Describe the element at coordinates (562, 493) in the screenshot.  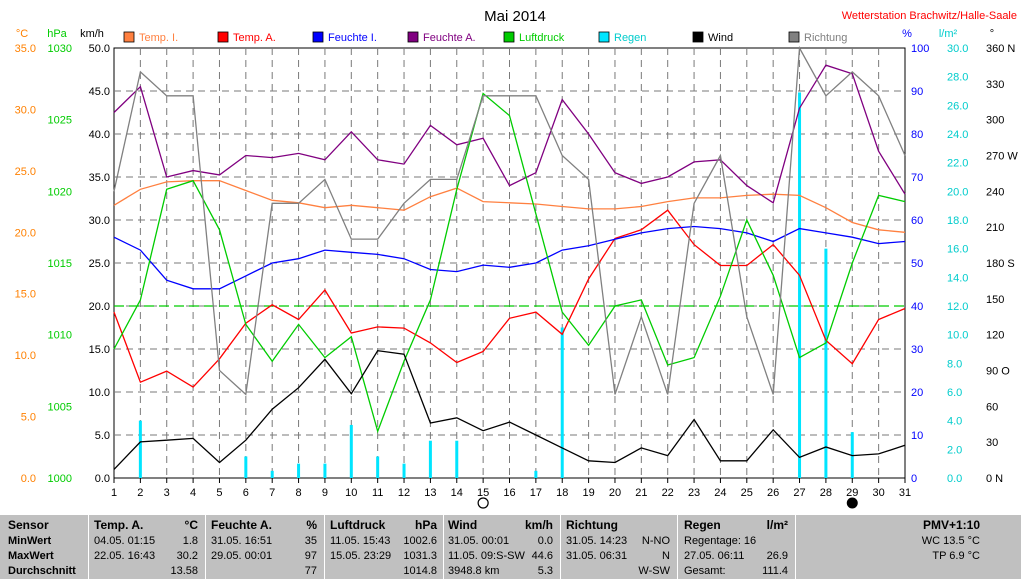
I see `x-tick-label: 18` at that location.